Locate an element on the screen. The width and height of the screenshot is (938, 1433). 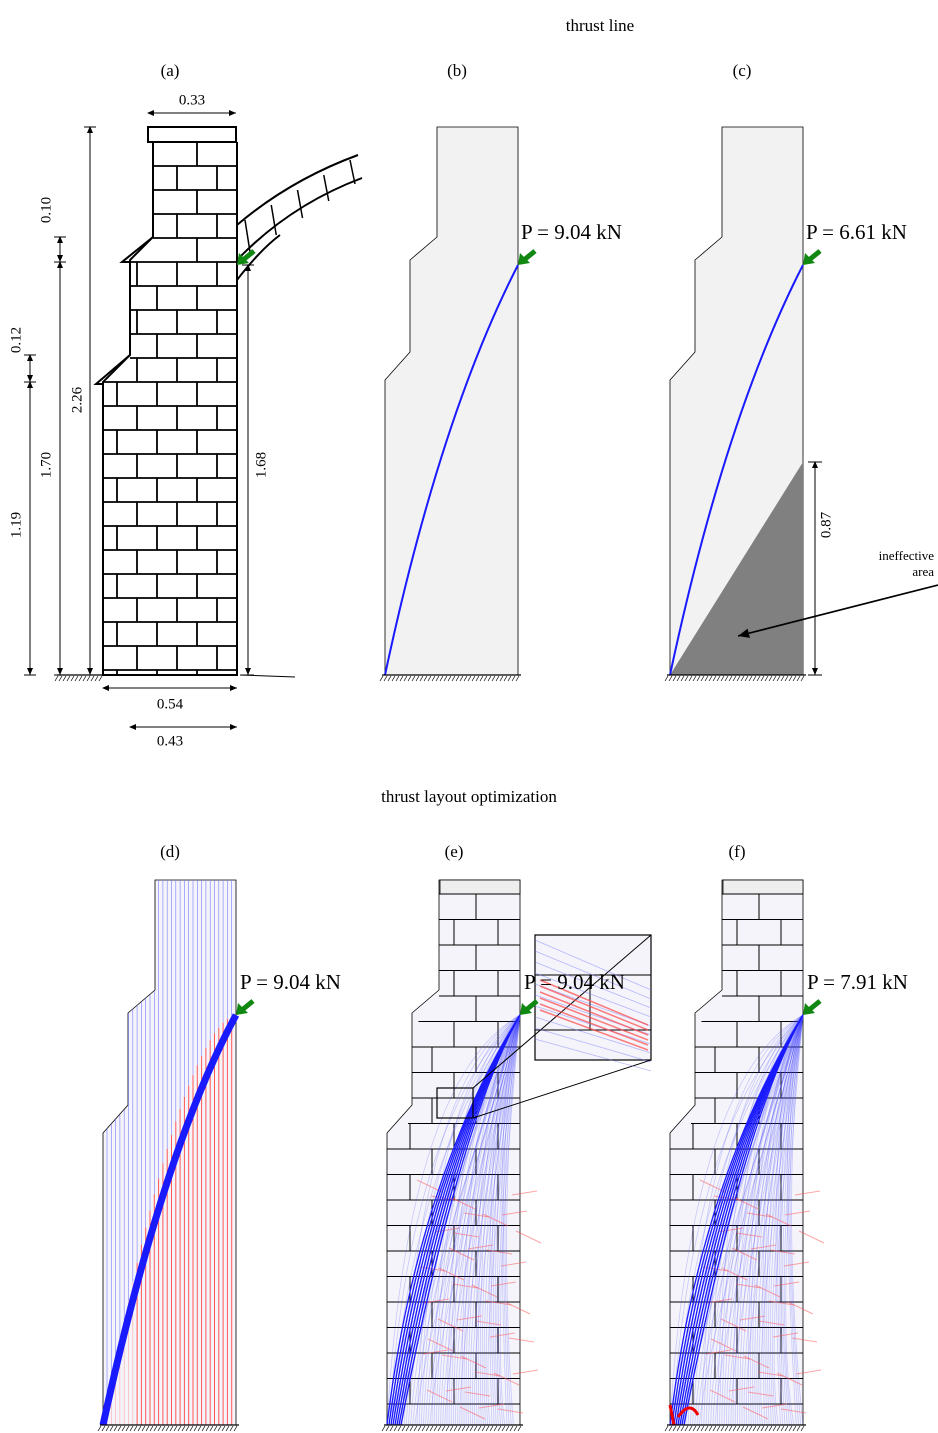
load-arrow-head is located at coordinates (526, 1009).